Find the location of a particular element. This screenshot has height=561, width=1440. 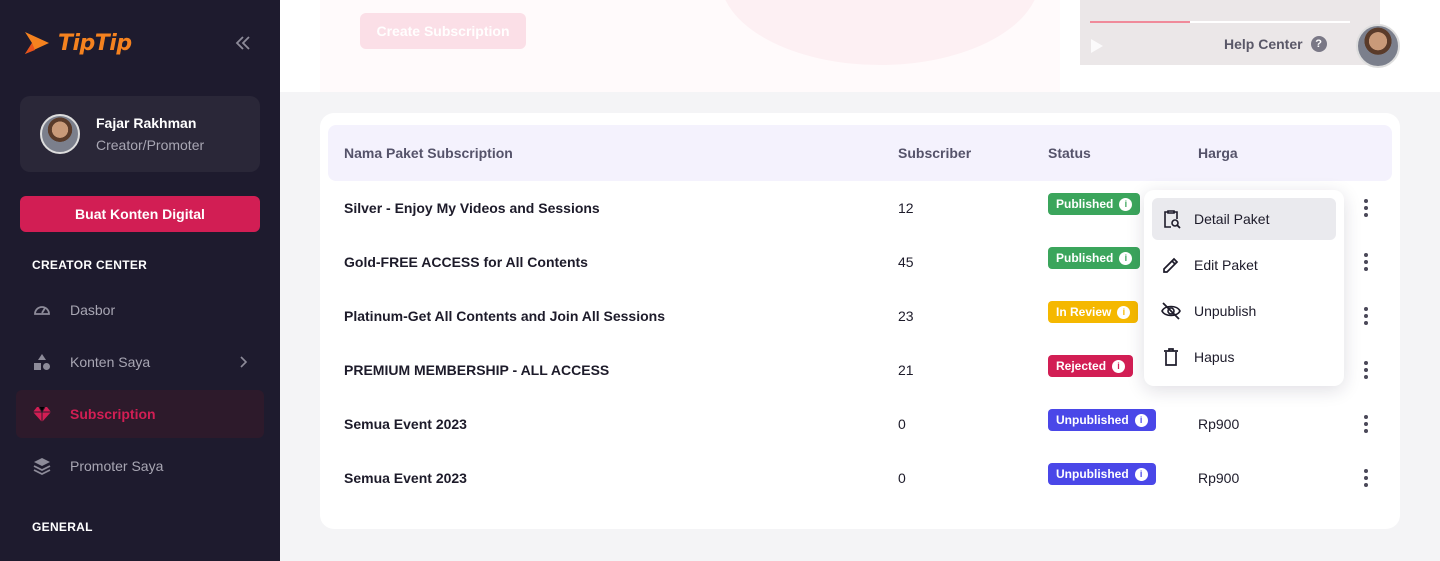

section-creator-center: CREATOR CENTER is located at coordinates (90, 265).